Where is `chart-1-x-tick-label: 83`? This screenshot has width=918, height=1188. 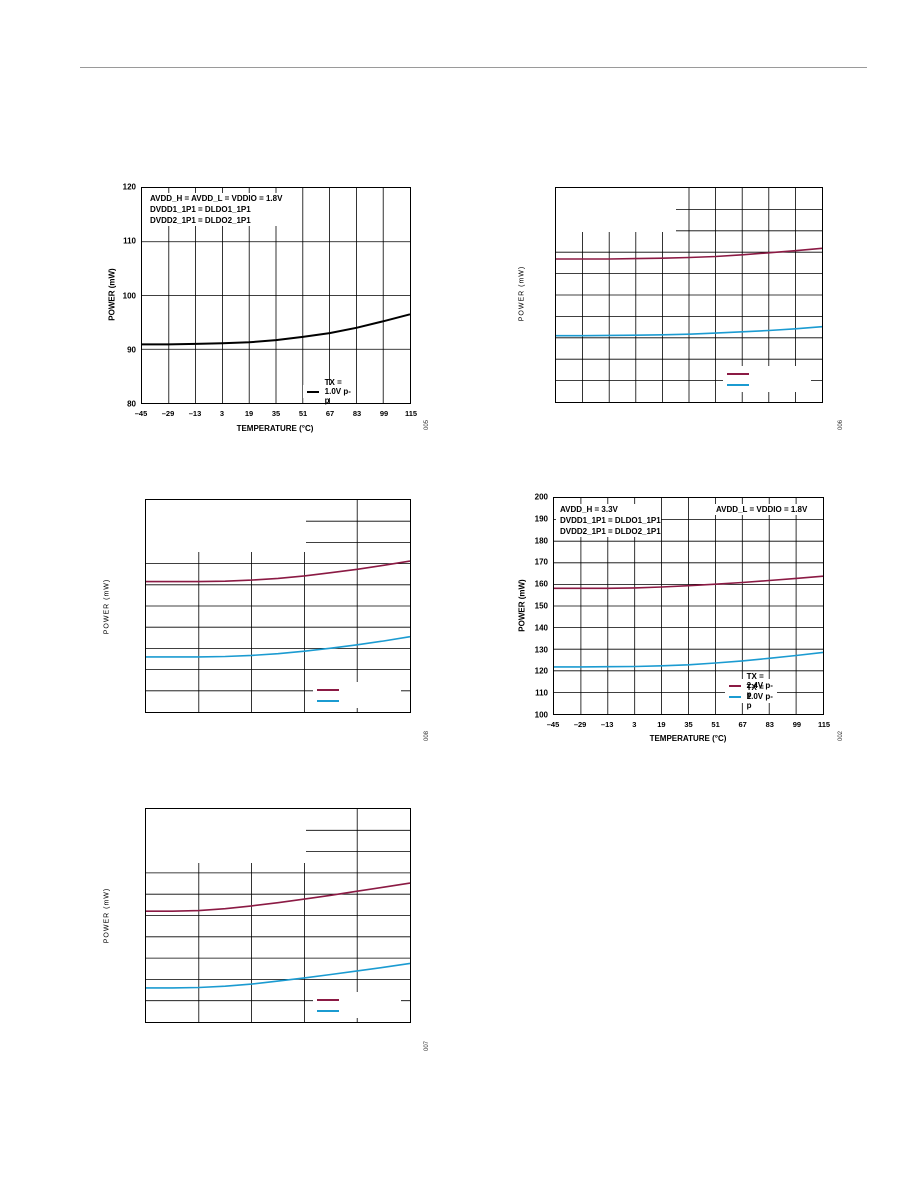 chart-1-x-tick-label: 83 is located at coordinates (357, 413).